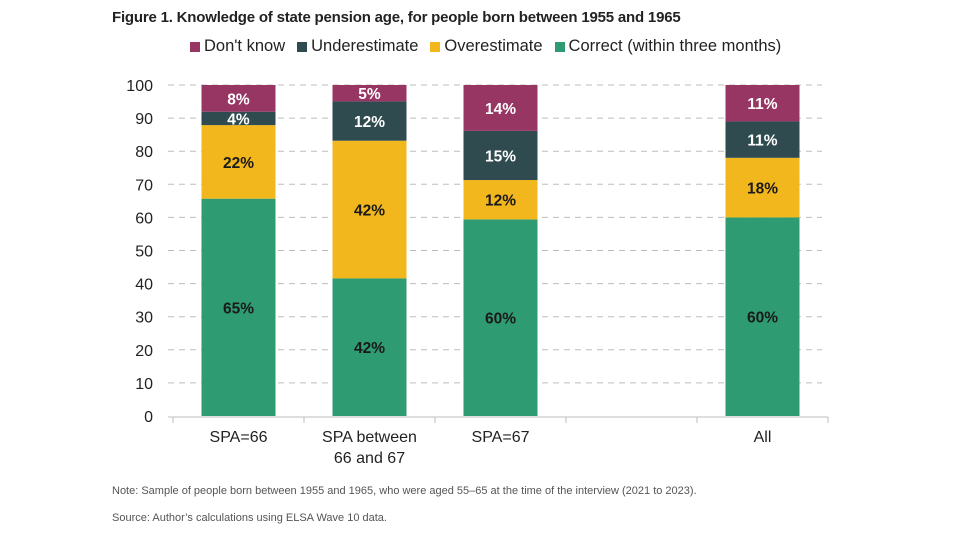 Image resolution: width=980 pixels, height=538 pixels. Describe the element at coordinates (369, 458) in the screenshot. I see `x-tick-label: 66 and 67` at that location.